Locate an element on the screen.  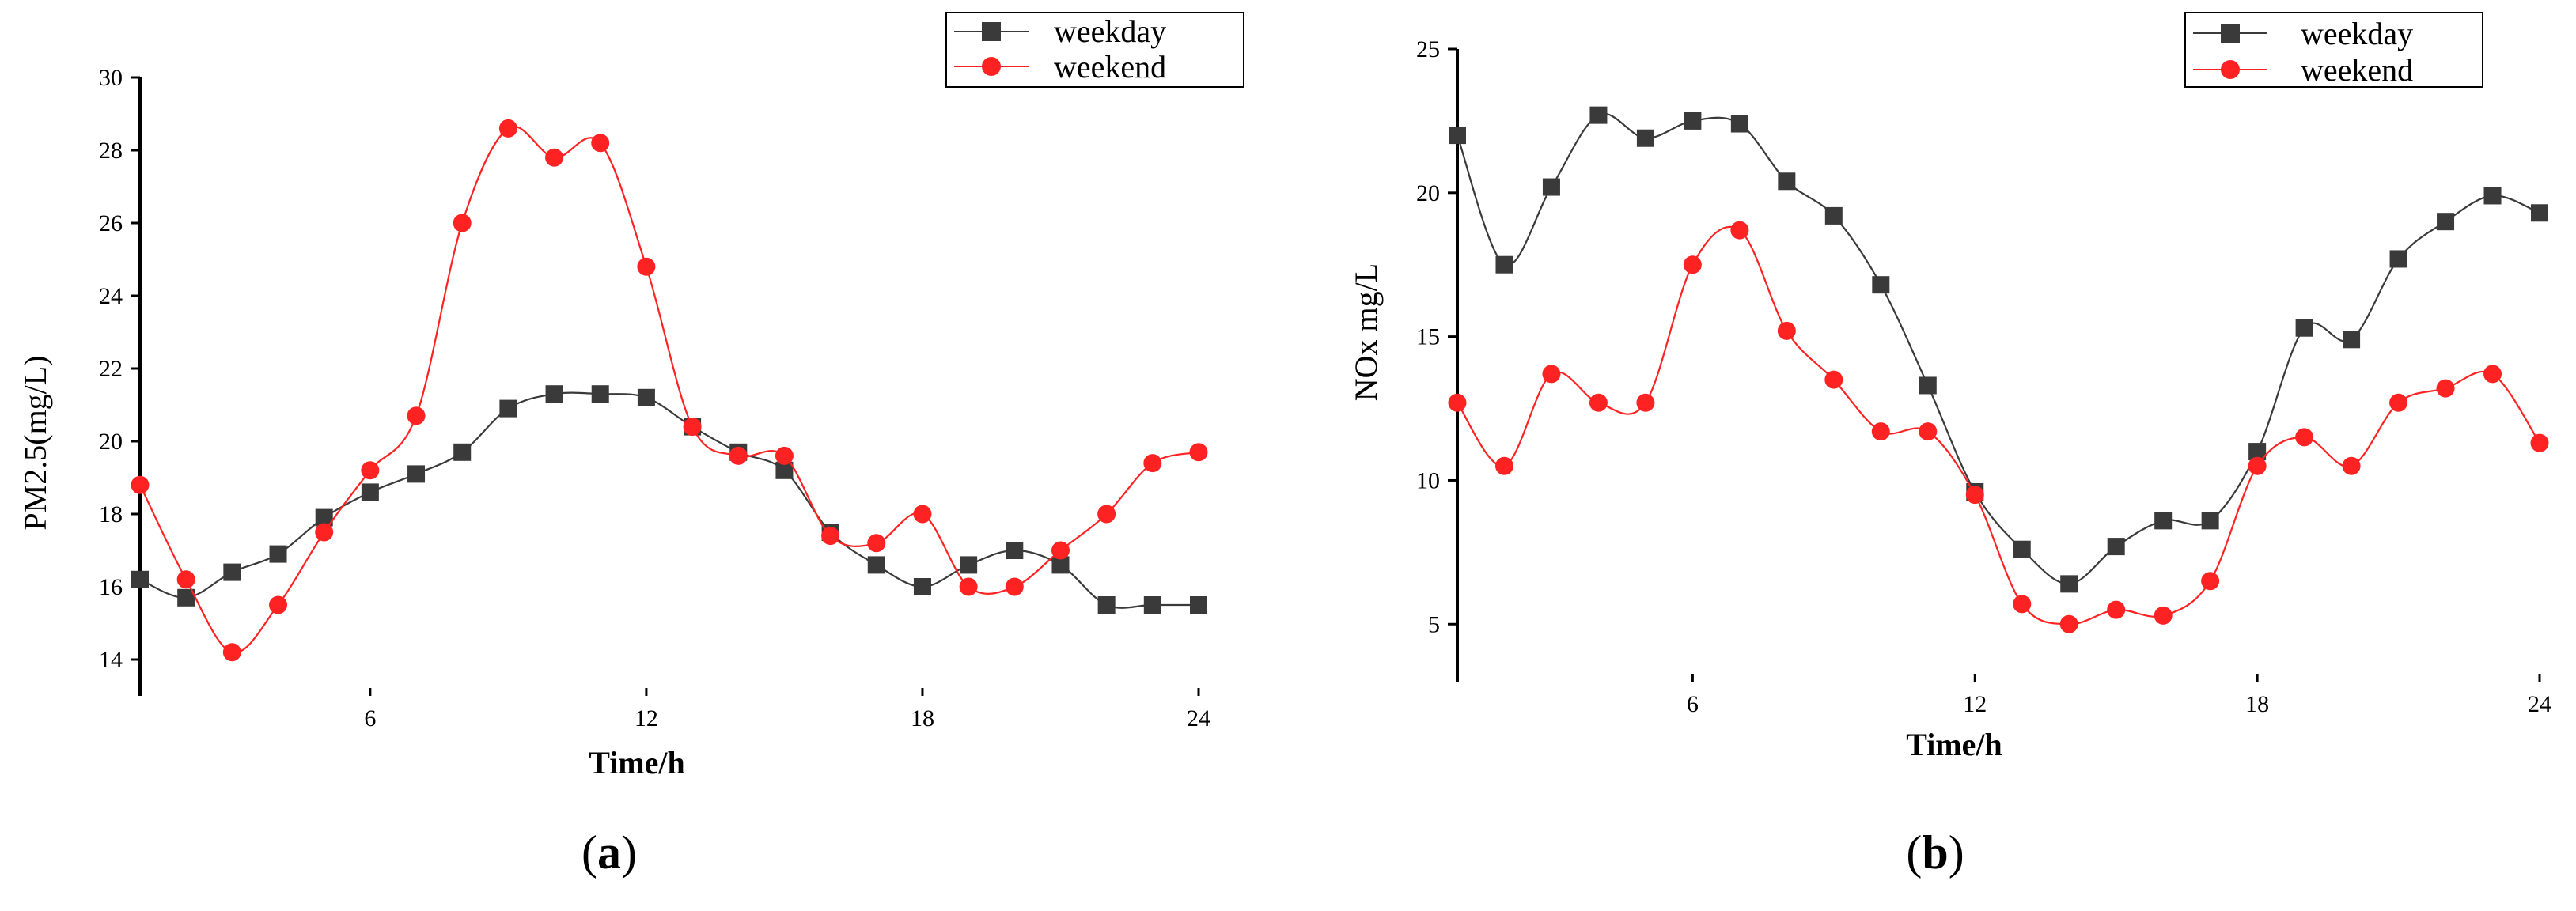
x-tick-label: 12 is located at coordinates (646, 718).